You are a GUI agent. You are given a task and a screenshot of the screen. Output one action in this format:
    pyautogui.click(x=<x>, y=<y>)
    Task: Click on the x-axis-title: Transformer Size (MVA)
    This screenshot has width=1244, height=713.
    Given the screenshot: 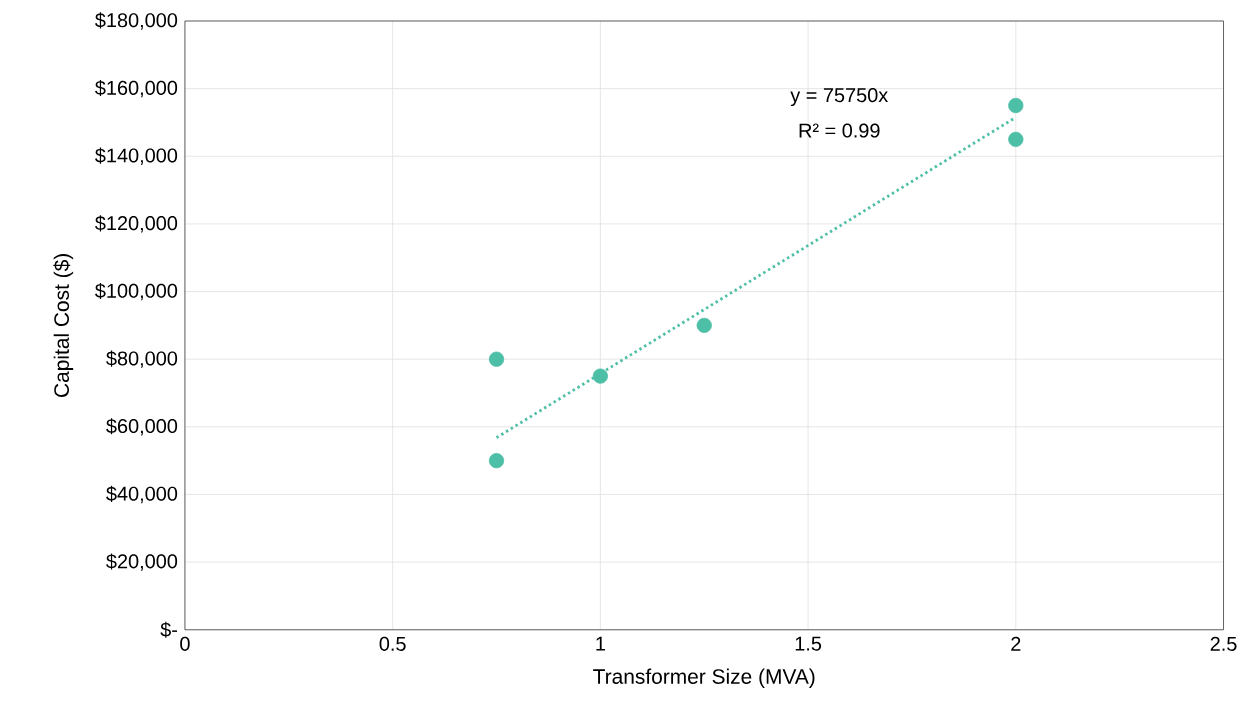 What is the action you would take?
    pyautogui.click(x=704, y=678)
    